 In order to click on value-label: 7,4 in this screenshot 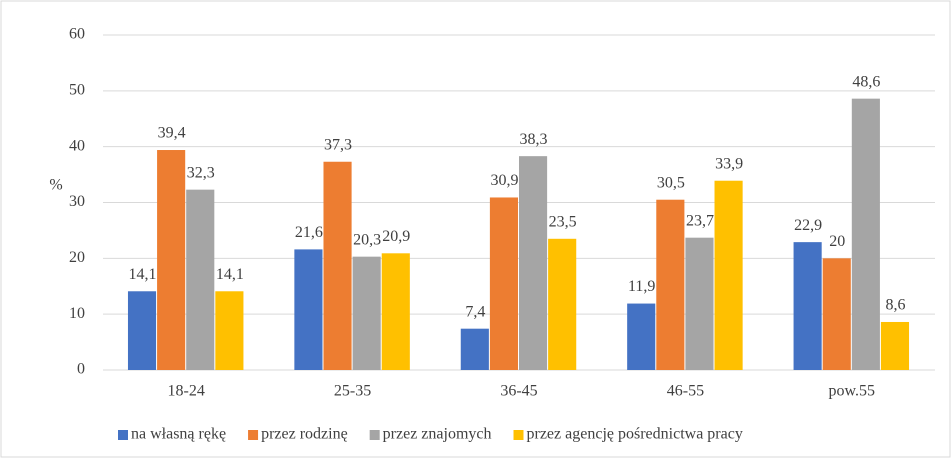, I will do `click(475, 311)`.